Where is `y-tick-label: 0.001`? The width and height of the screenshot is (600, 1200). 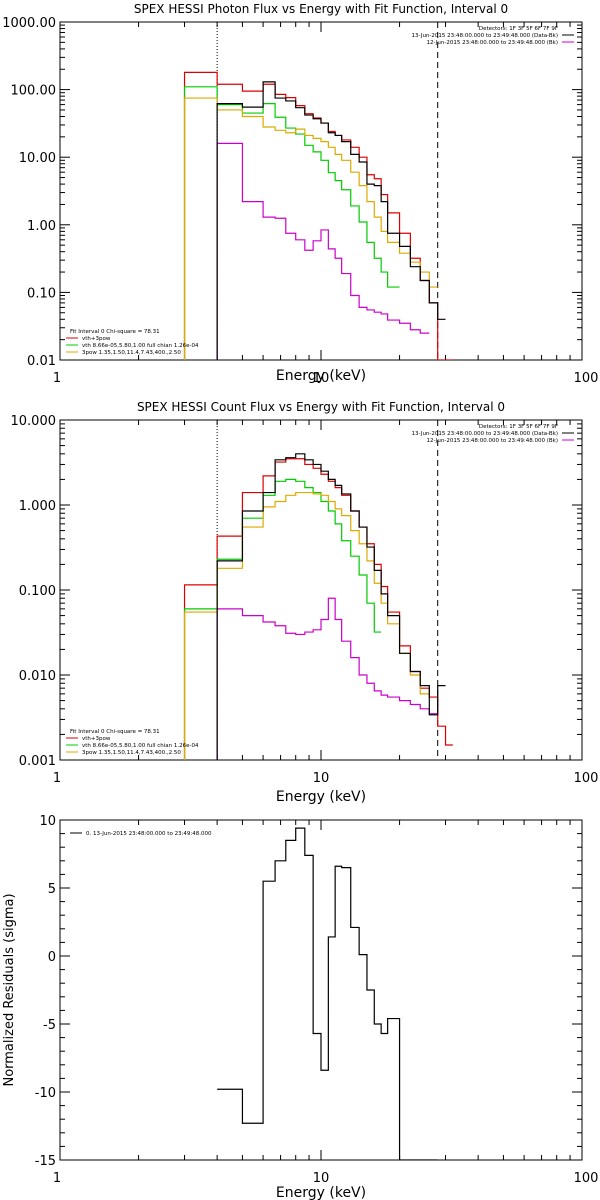
y-tick-label: 0.001 is located at coordinates (37, 761).